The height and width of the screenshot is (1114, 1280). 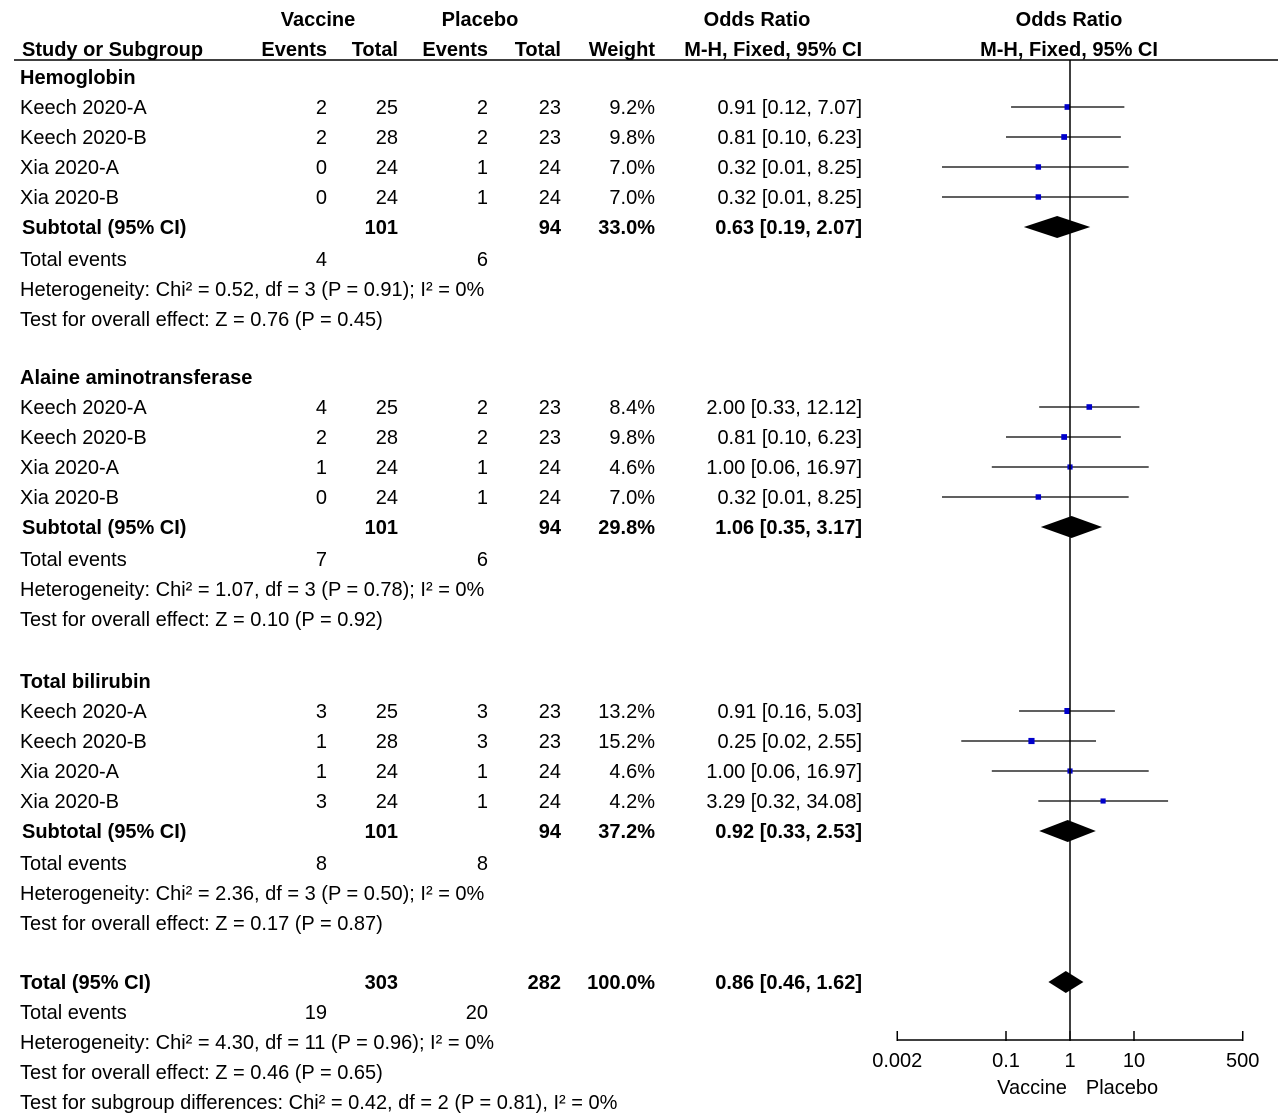 I want to click on study-name-1: Keech 2020-A, so click(x=83, y=108).